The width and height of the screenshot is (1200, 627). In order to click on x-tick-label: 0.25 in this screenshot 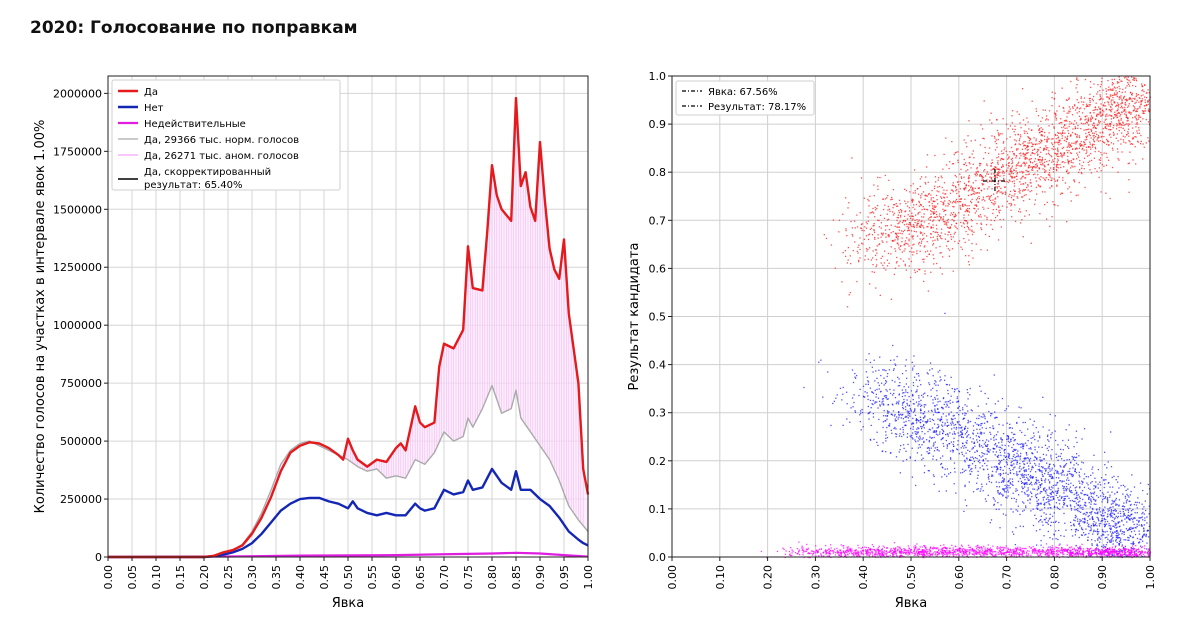, I will do `click(228, 577)`.